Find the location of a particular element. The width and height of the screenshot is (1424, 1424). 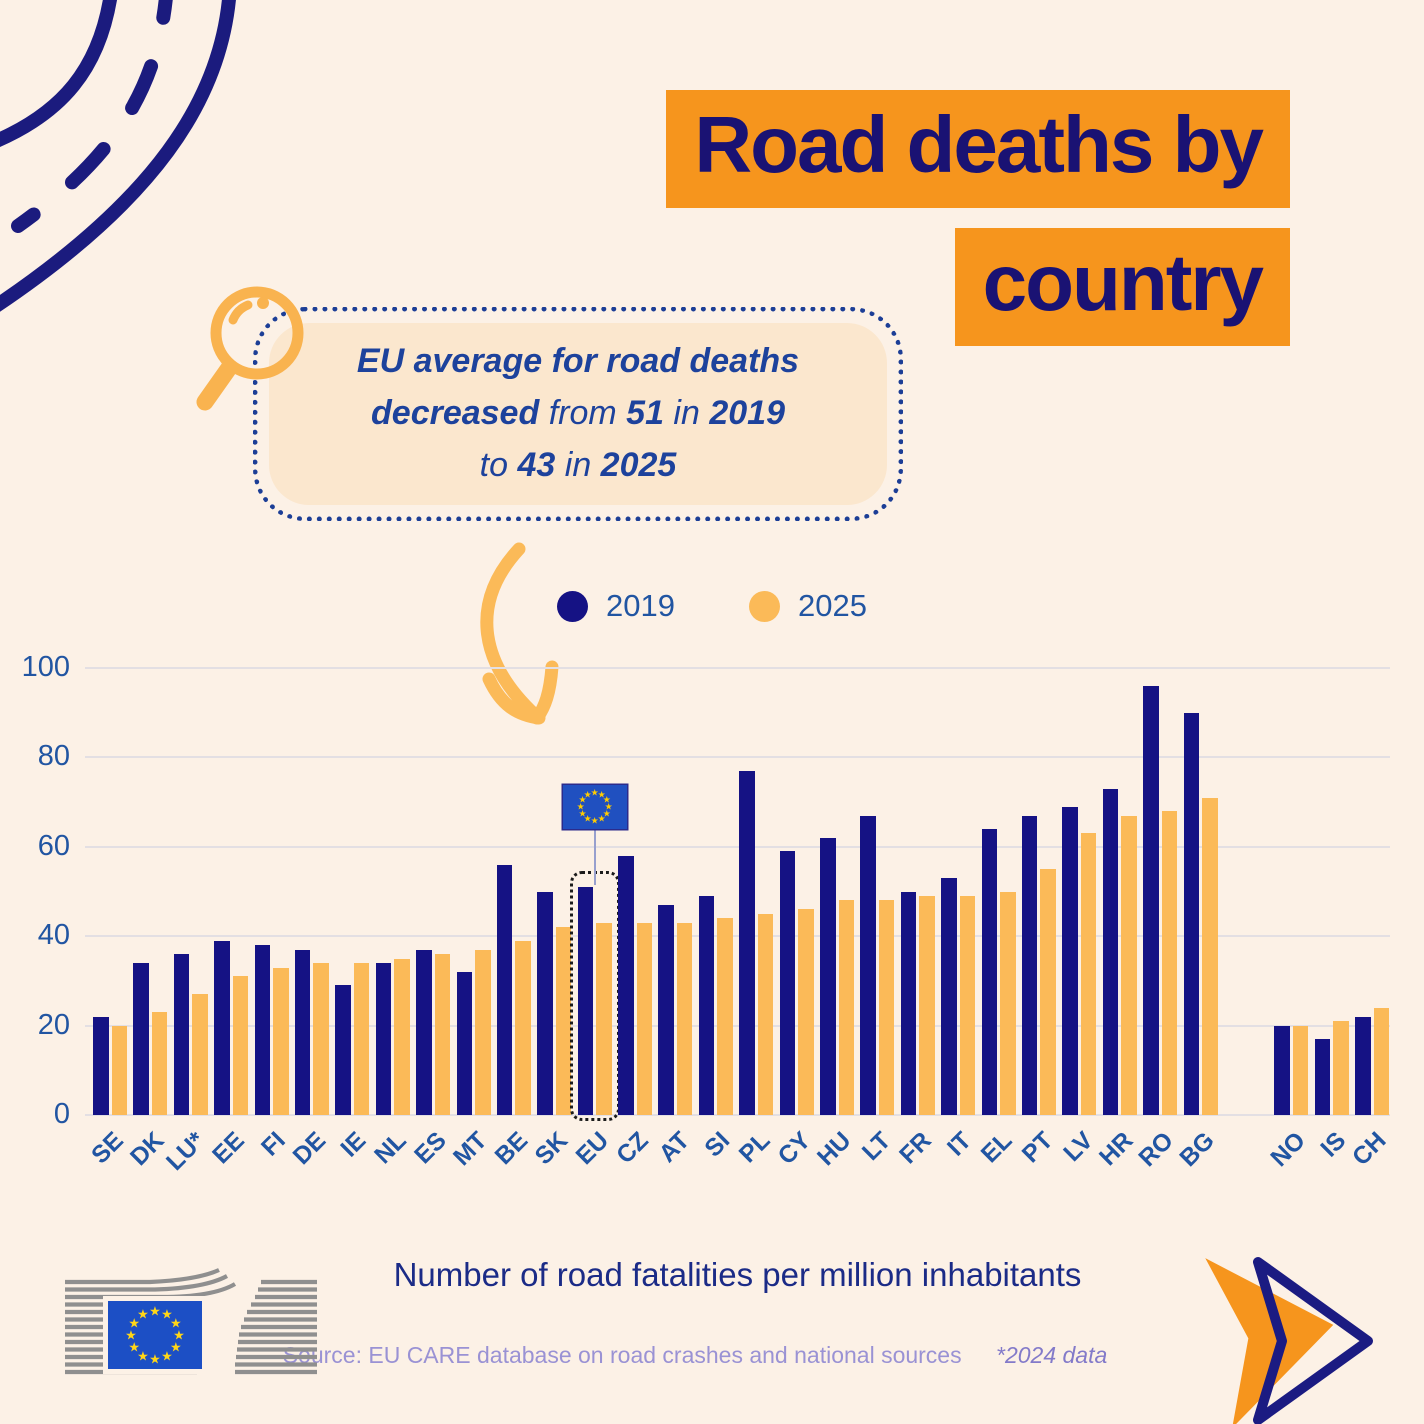

bar-cy-2019 is located at coordinates (787, 983).